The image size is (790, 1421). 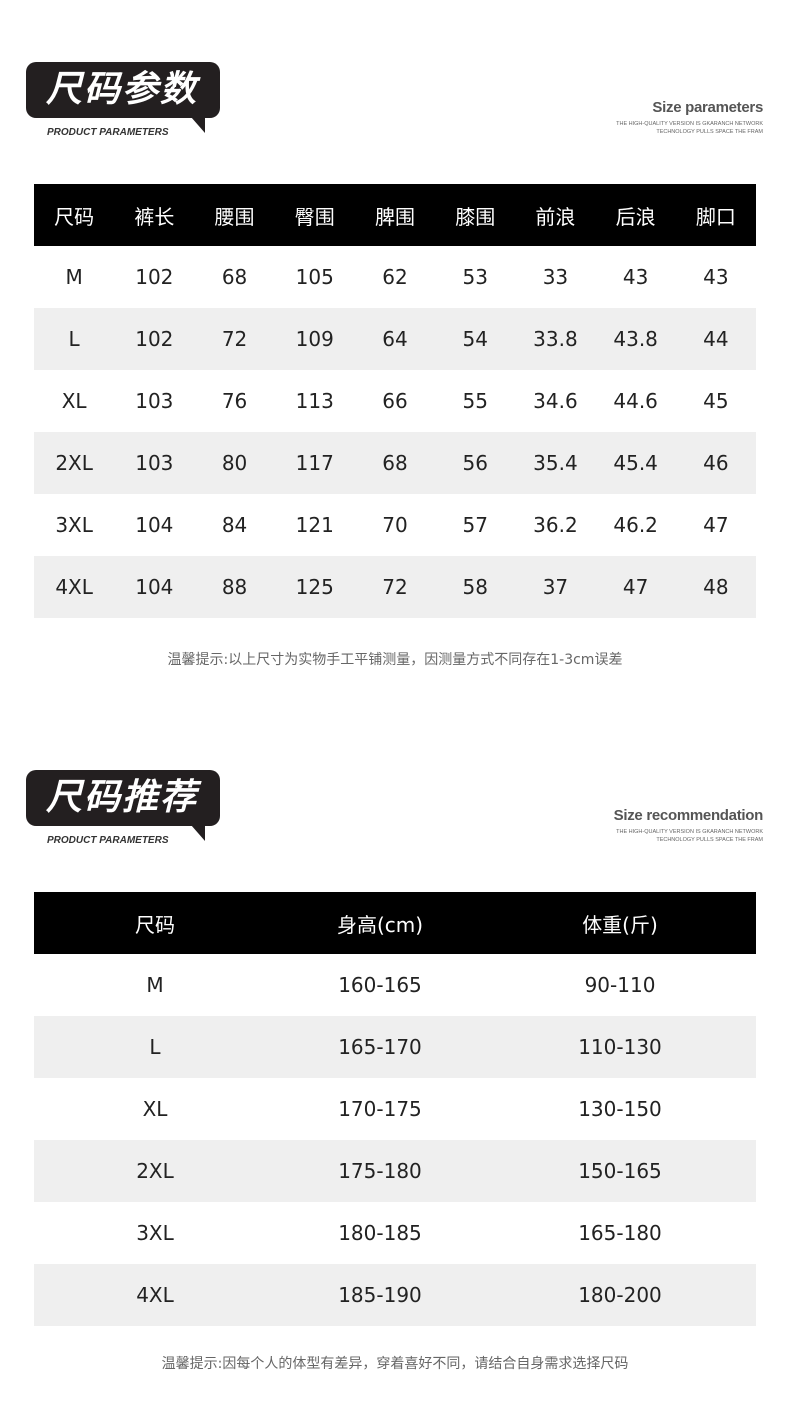 What do you see at coordinates (74, 339) in the screenshot?
I see `table-cell: L` at bounding box center [74, 339].